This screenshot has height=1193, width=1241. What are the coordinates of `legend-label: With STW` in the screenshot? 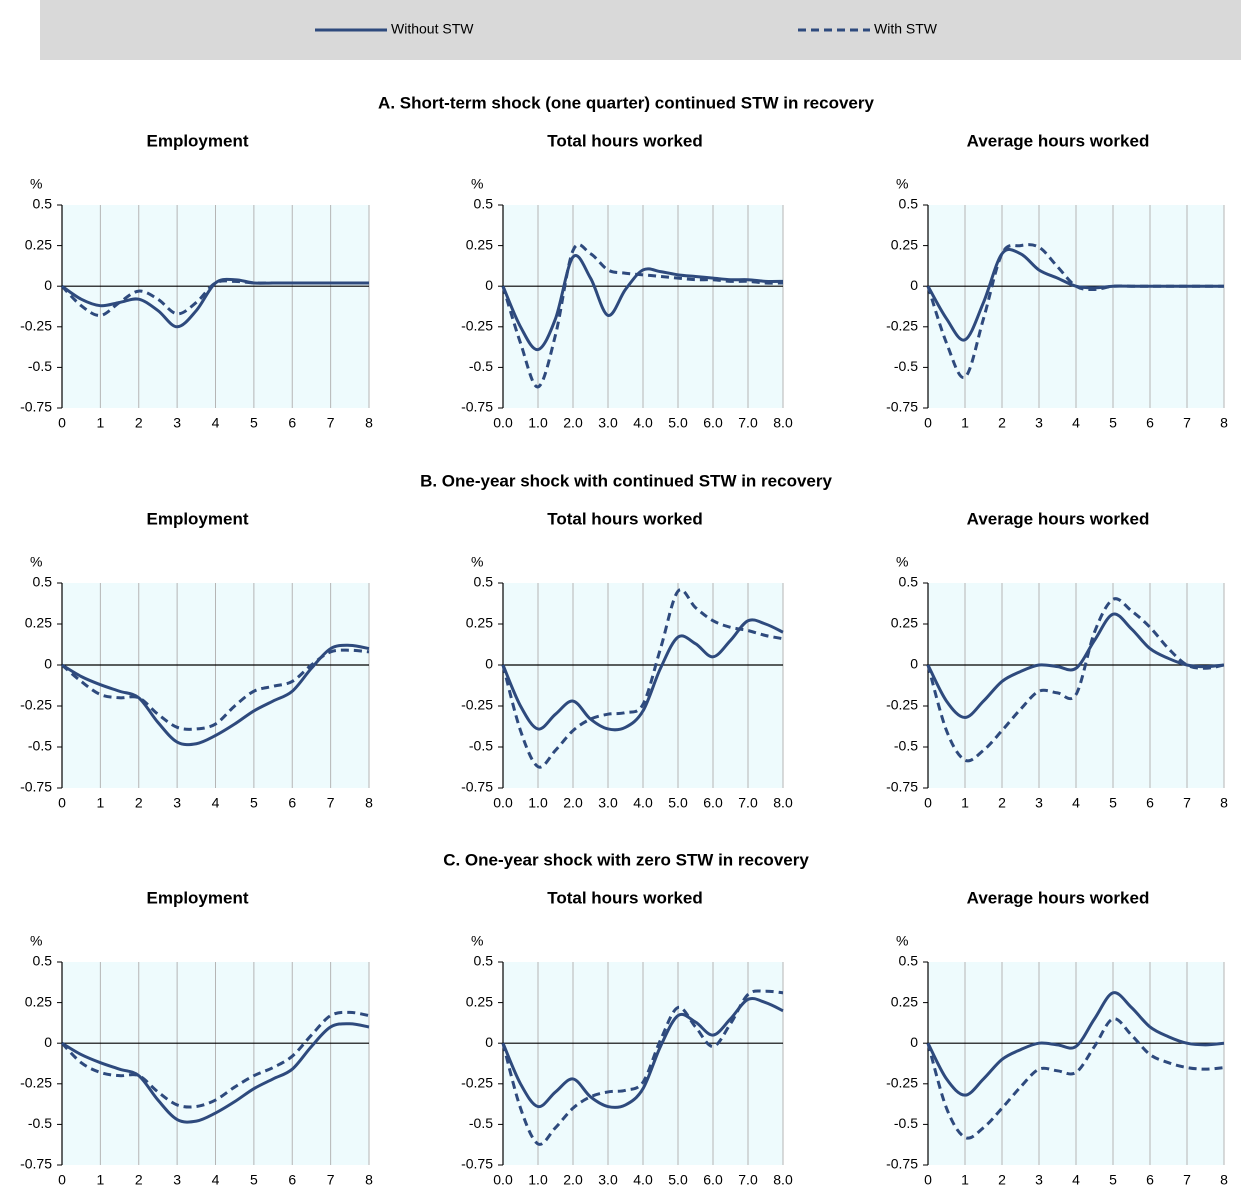 It's located at (906, 29).